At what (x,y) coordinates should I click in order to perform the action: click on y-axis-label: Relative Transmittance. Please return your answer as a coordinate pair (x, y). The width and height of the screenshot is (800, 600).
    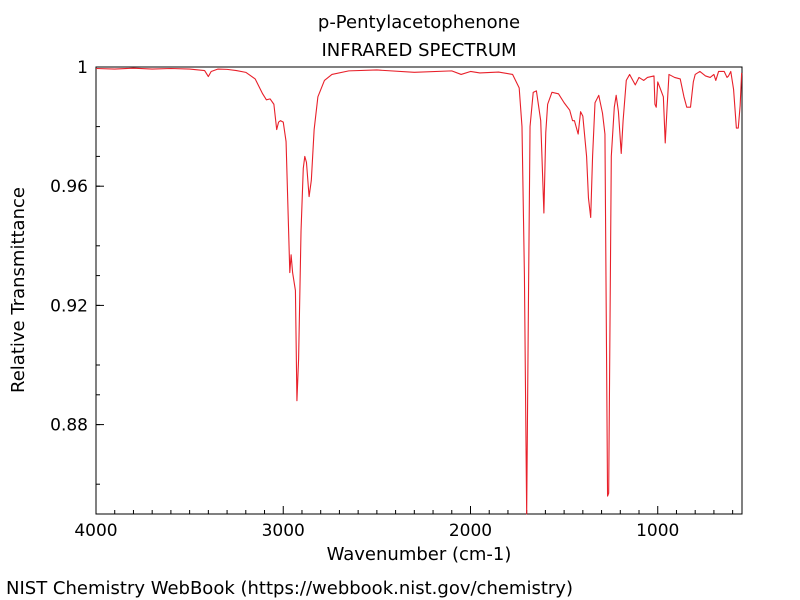
    Looking at the image, I should click on (18, 290).